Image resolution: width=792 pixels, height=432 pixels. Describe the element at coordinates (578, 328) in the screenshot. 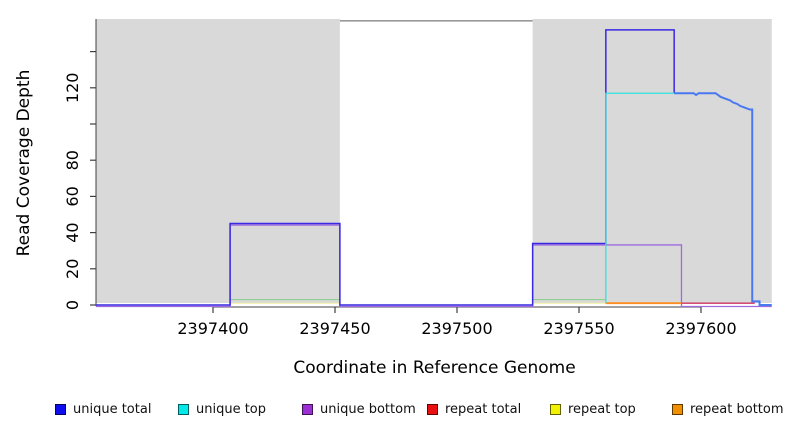

I see `x-tick-label: 2397550` at that location.